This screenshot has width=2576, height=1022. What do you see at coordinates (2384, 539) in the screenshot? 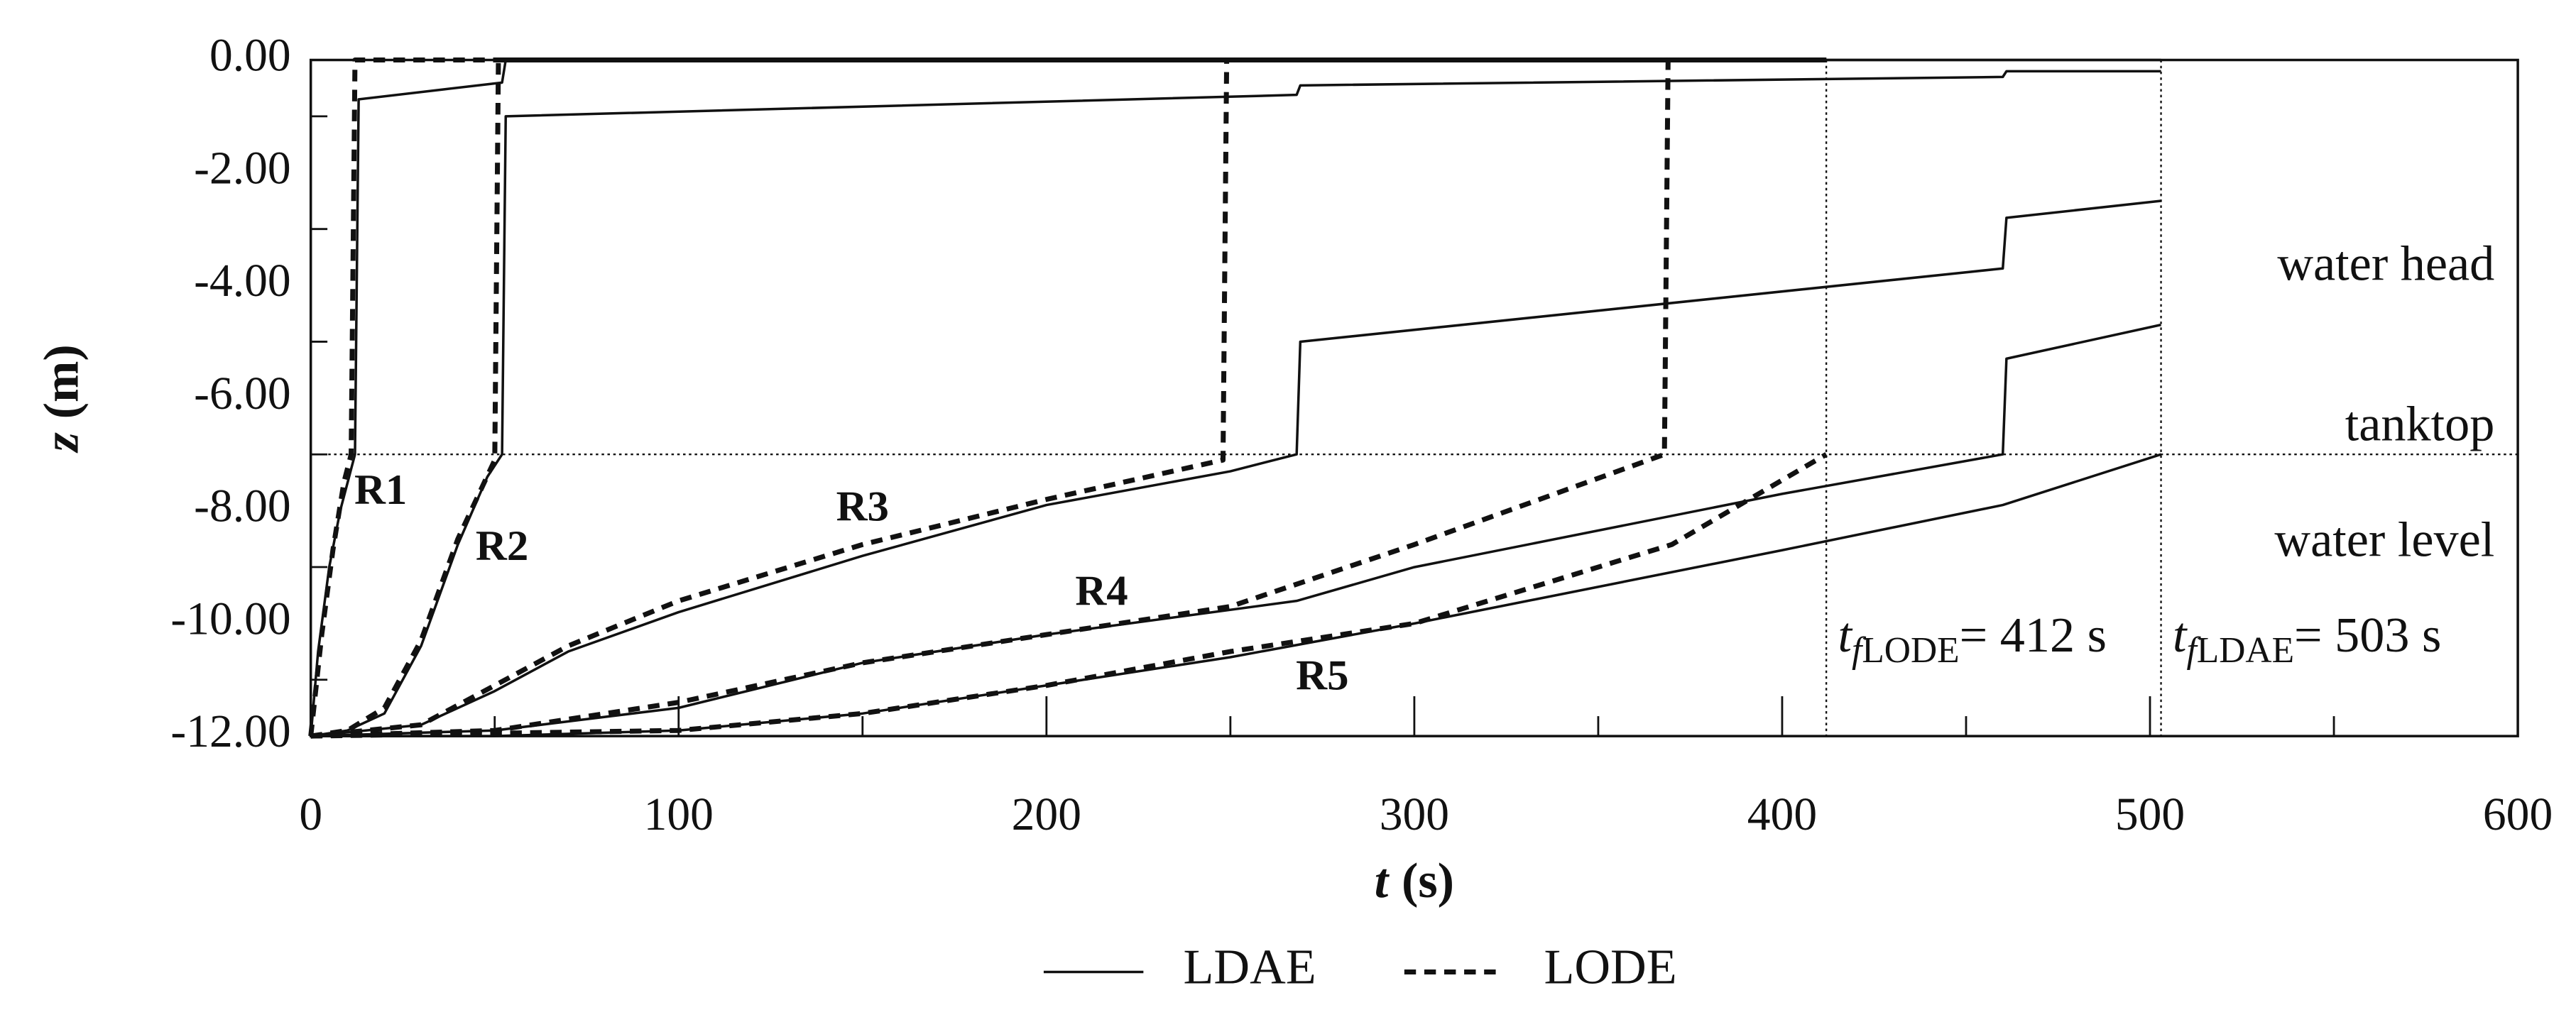
I see `region-label: water level` at bounding box center [2384, 539].